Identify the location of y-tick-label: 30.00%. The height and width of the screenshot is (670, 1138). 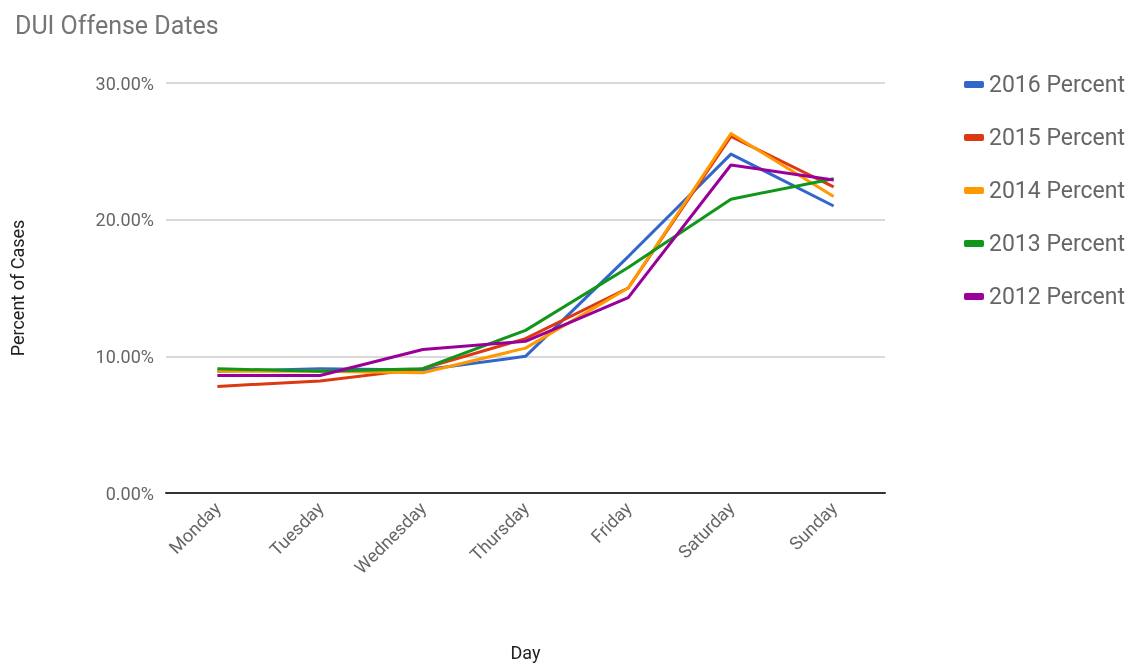
(124, 83).